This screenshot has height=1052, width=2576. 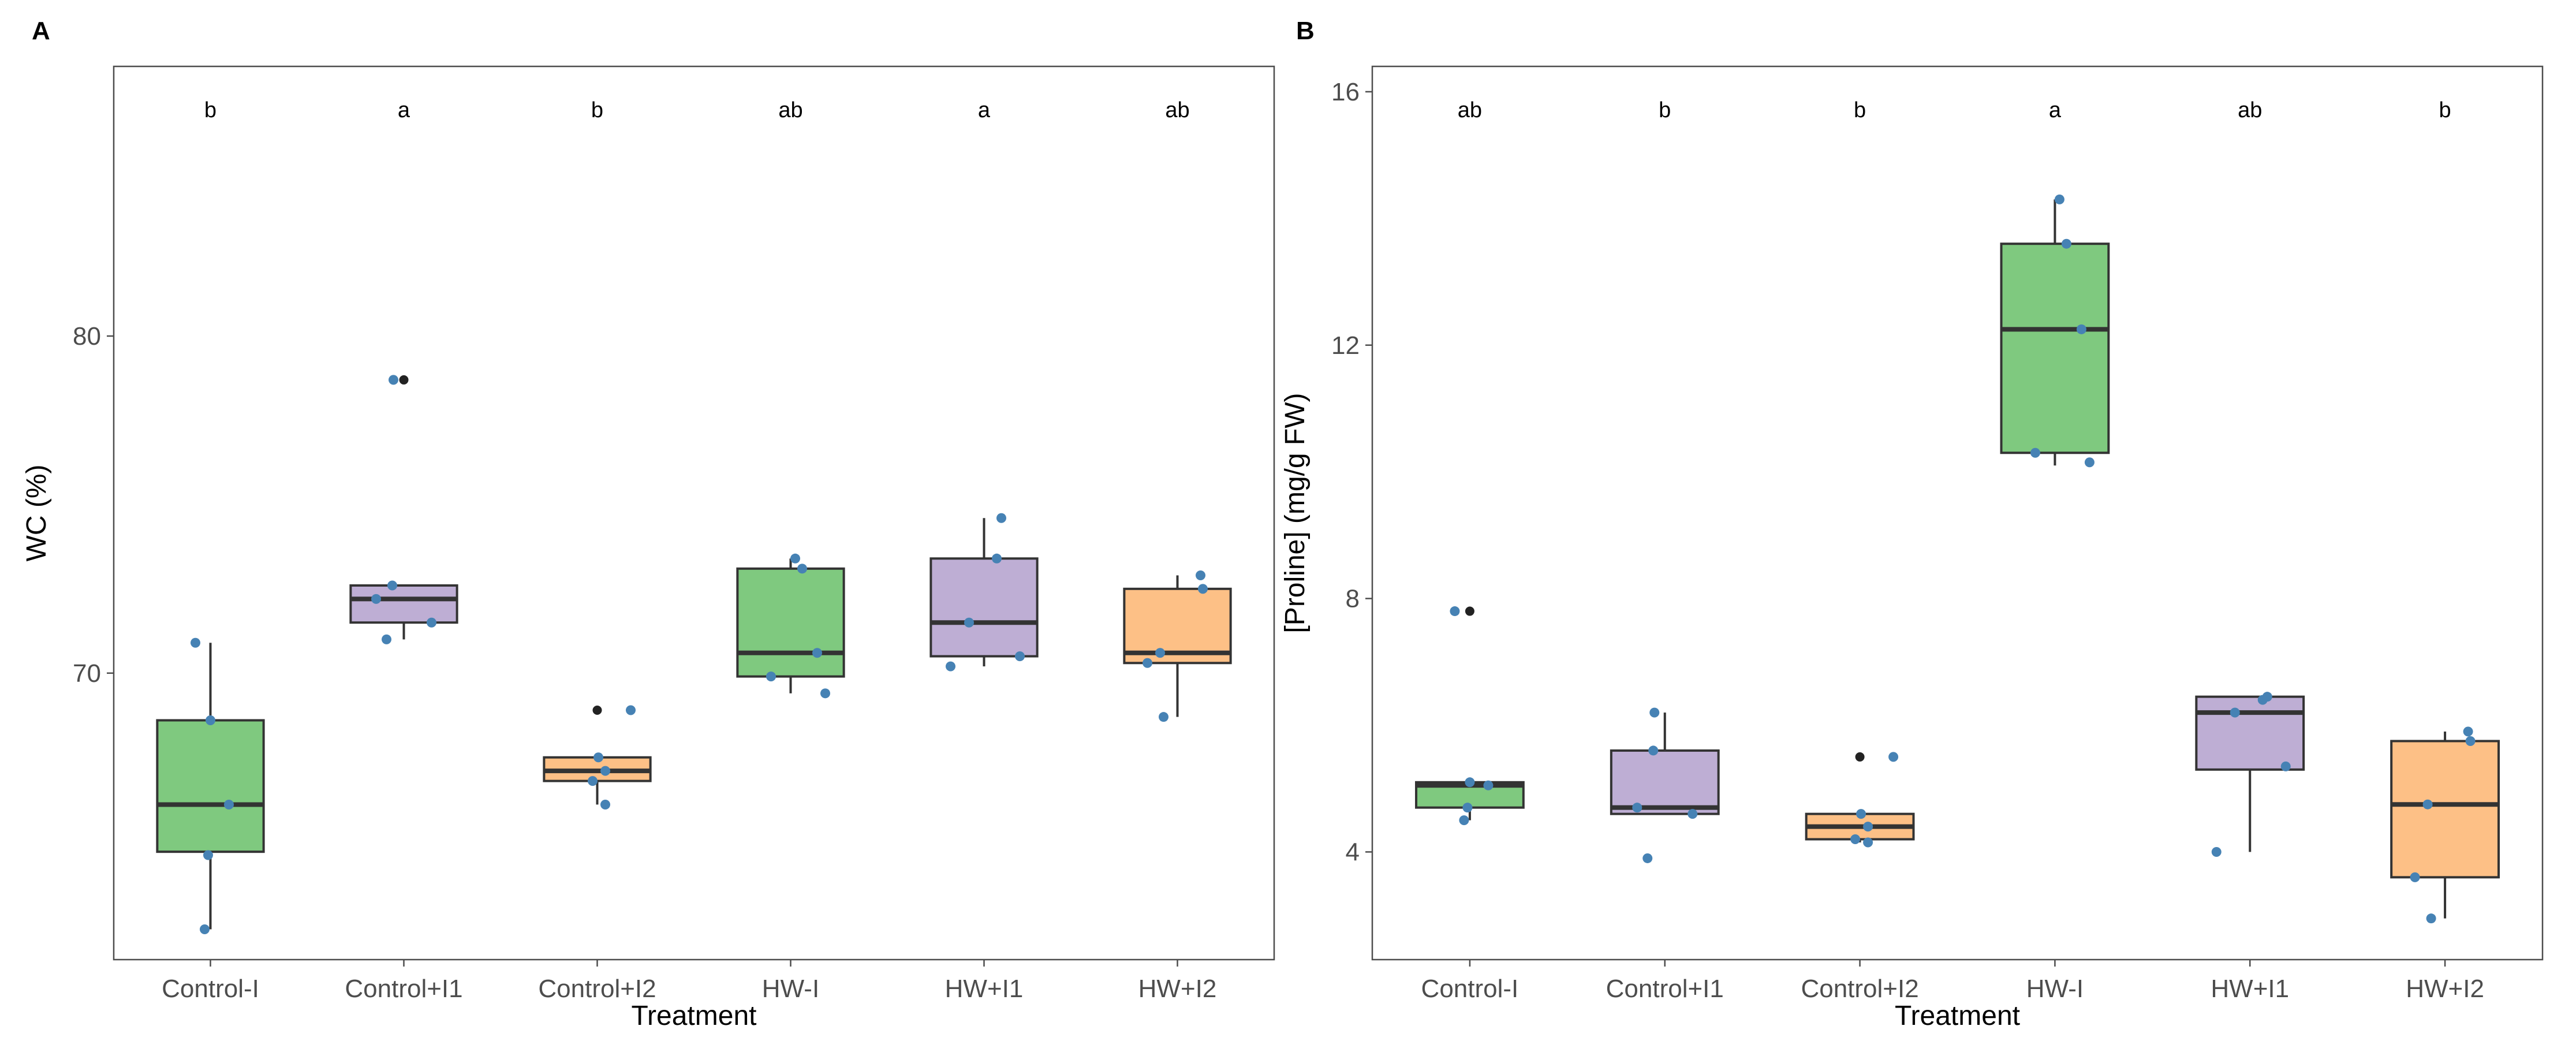 I want to click on y-tick-label: 70, so click(x=87, y=673).